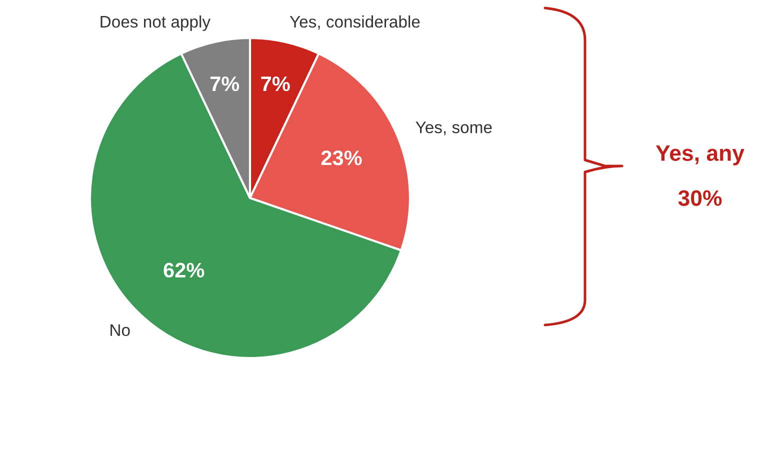 Image resolution: width=769 pixels, height=466 pixels. I want to click on text: Yes, any, so click(700, 155).